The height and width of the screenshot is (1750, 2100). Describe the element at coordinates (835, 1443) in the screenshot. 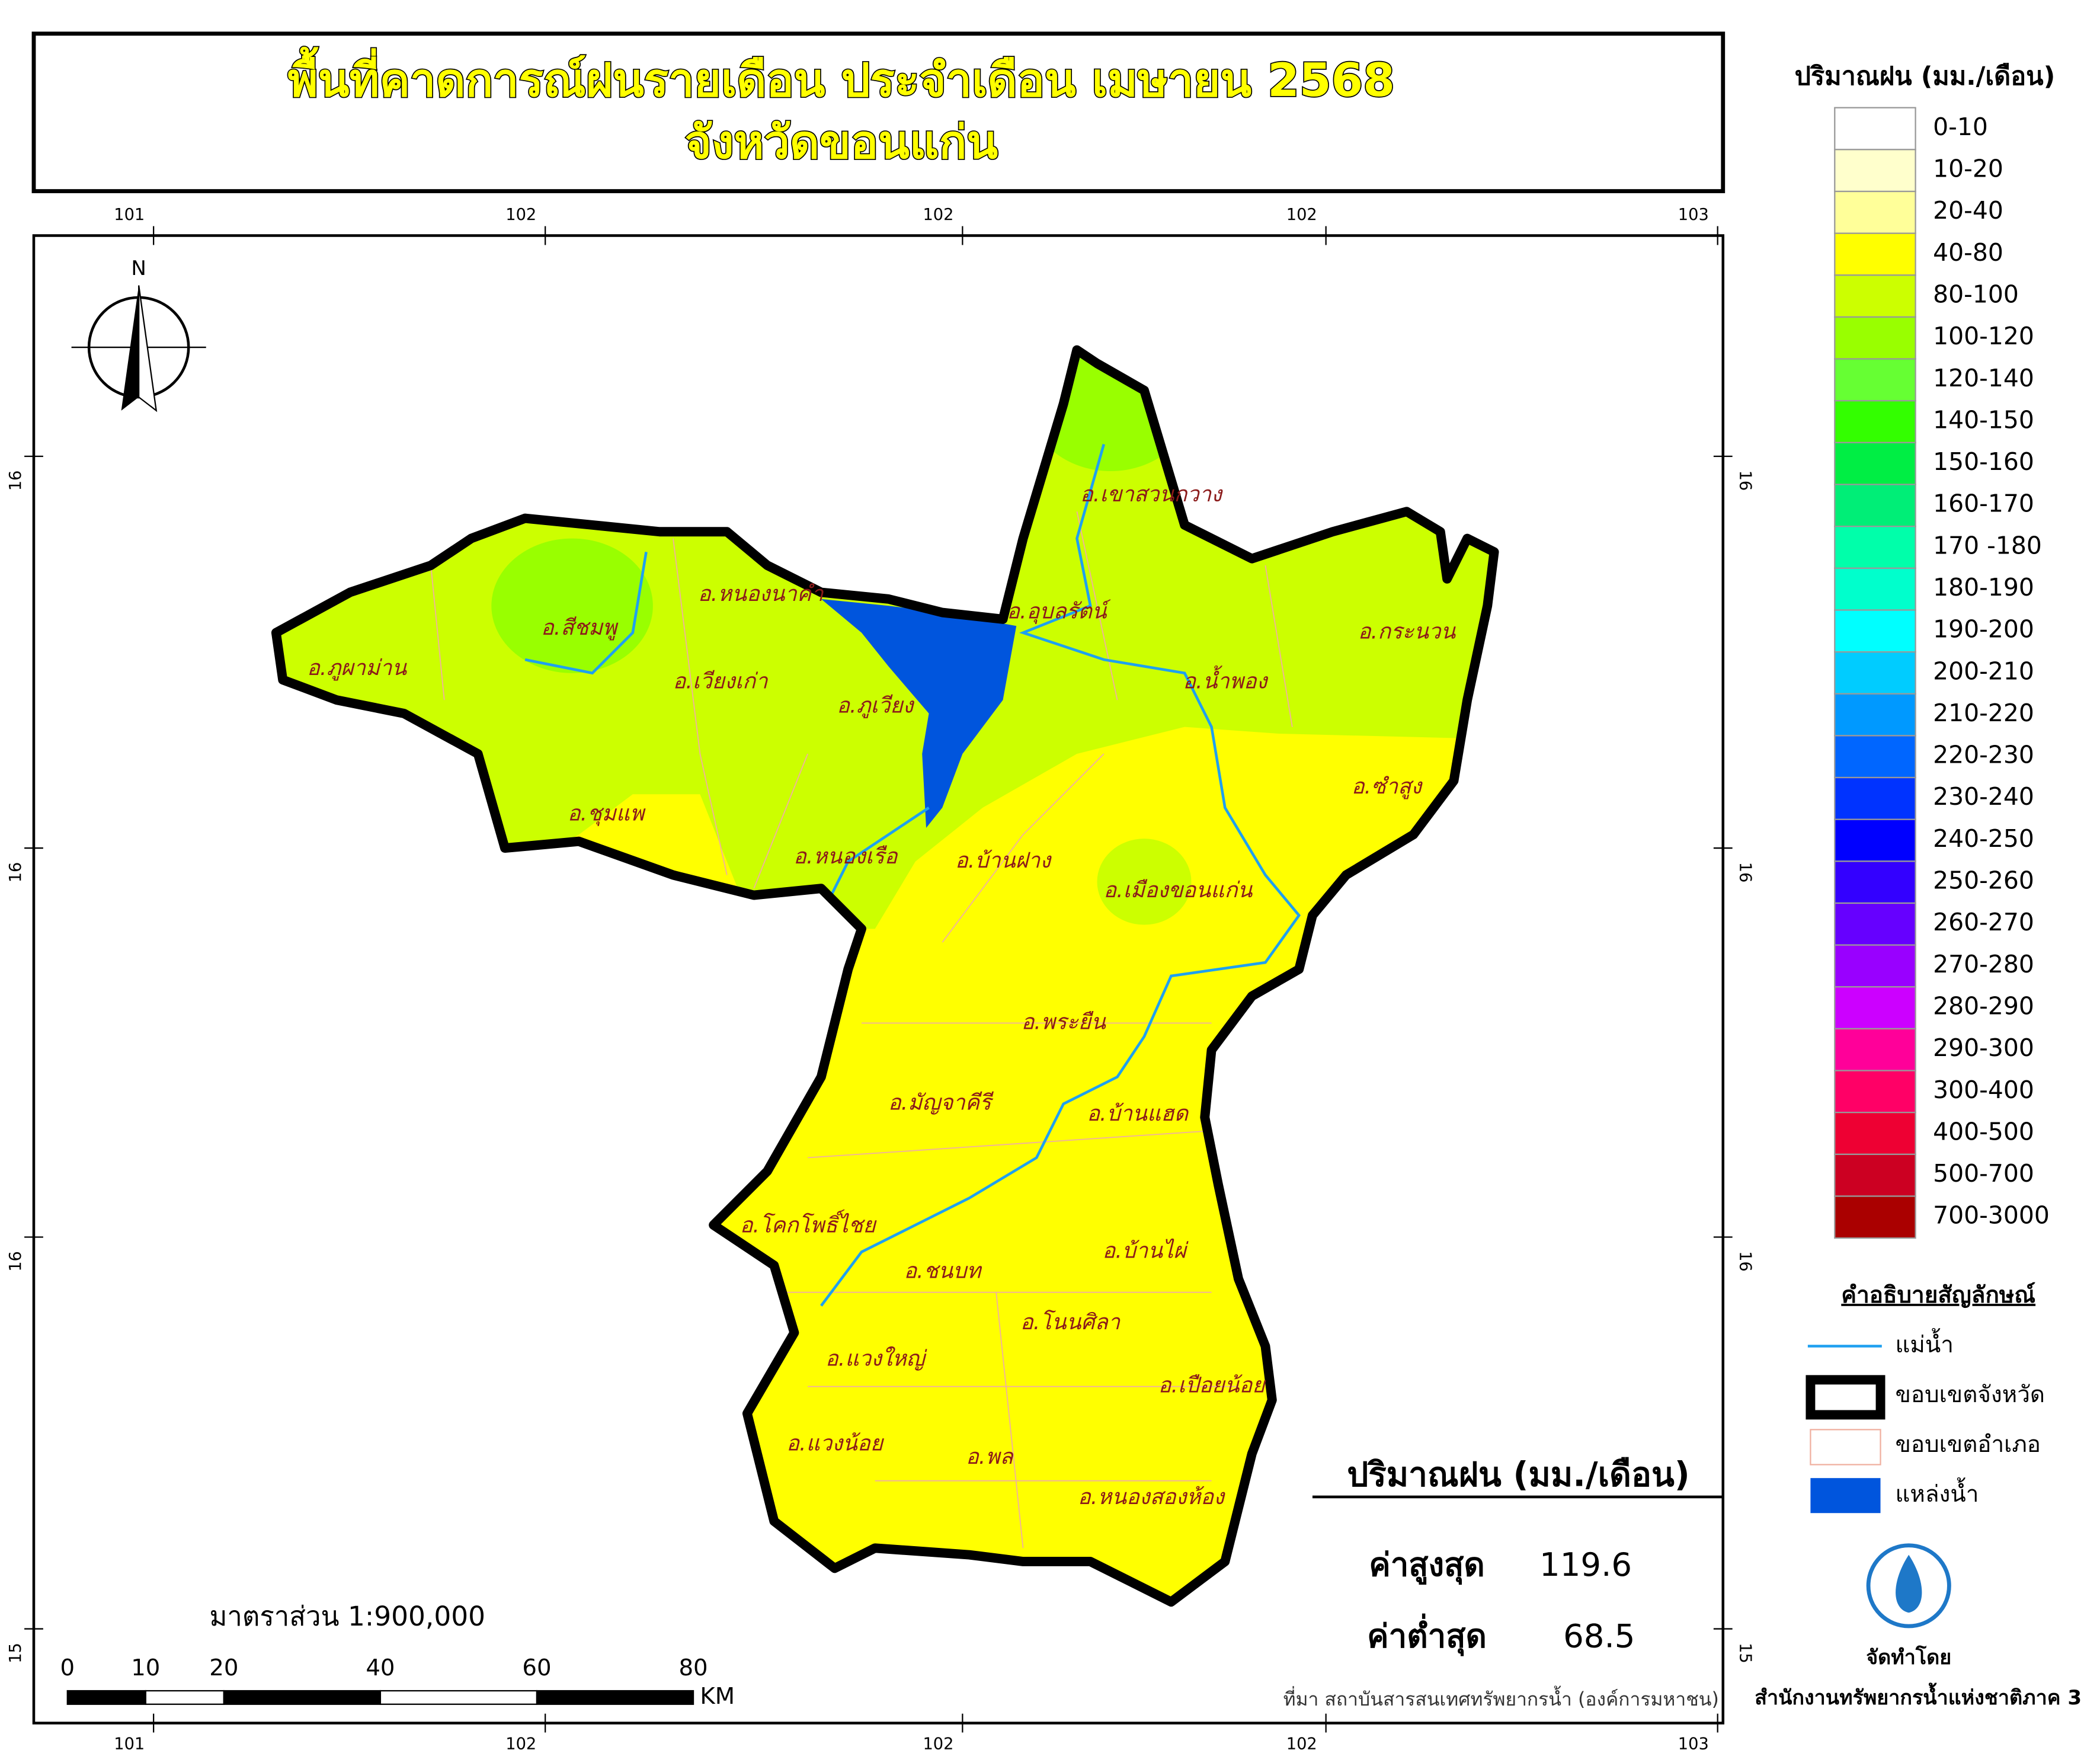

I see `district-label: อ.แวงน้อย` at that location.